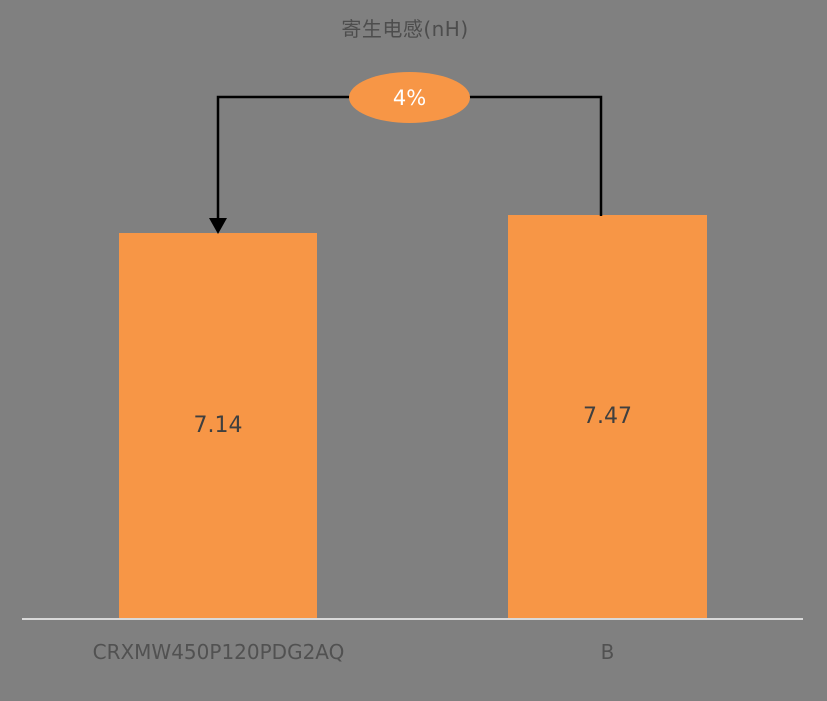 The width and height of the screenshot is (827, 701). I want to click on difference-badge-label: 4%, so click(409, 97).